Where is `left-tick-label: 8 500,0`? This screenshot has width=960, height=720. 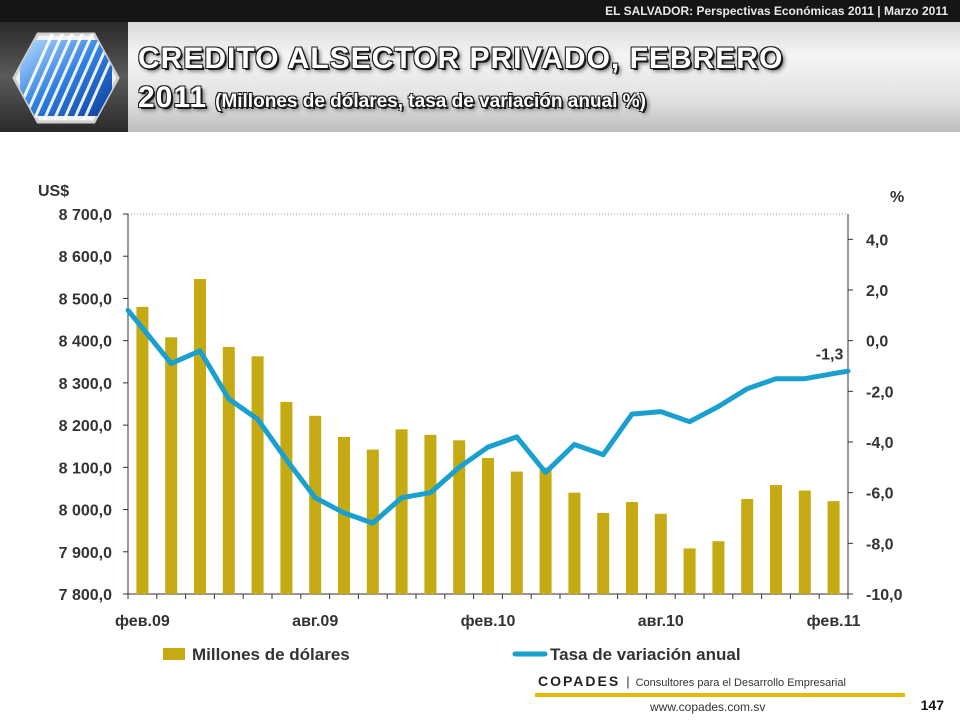 left-tick-label: 8 500,0 is located at coordinates (85, 299).